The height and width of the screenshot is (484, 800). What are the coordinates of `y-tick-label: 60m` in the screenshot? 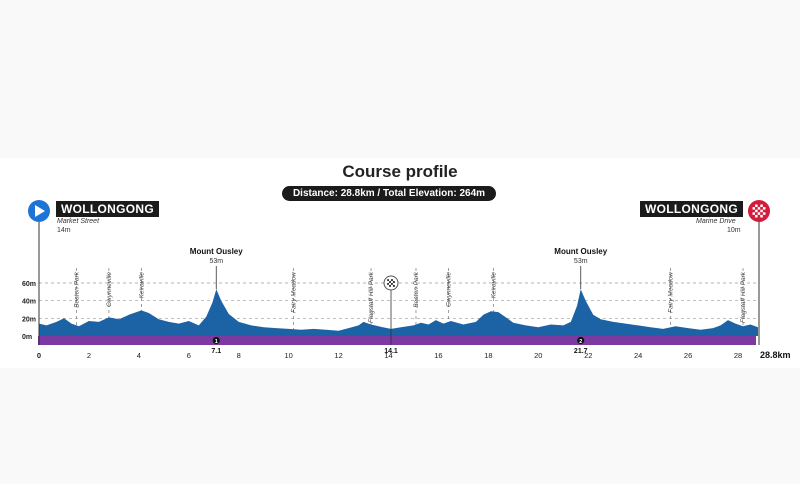 It's located at (29, 284).